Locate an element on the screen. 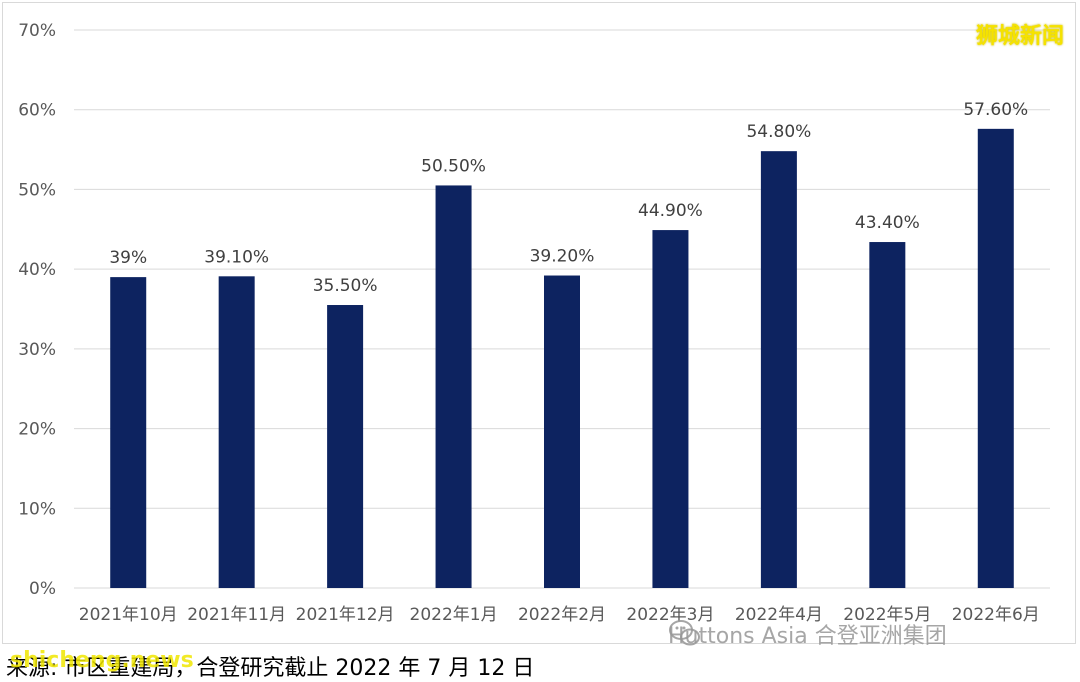  x-tick-label: 2021年11月 is located at coordinates (236, 615).